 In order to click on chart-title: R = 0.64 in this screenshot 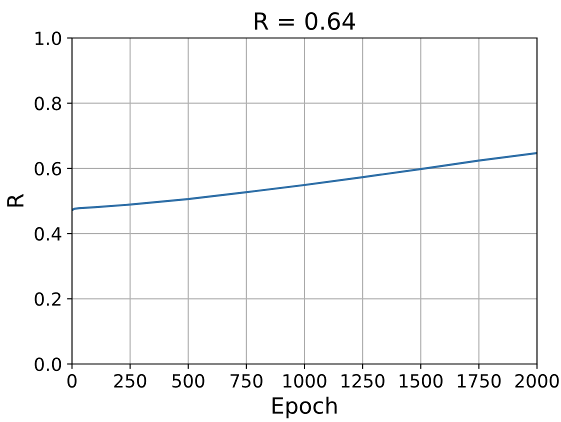, I will do `click(305, 21)`.